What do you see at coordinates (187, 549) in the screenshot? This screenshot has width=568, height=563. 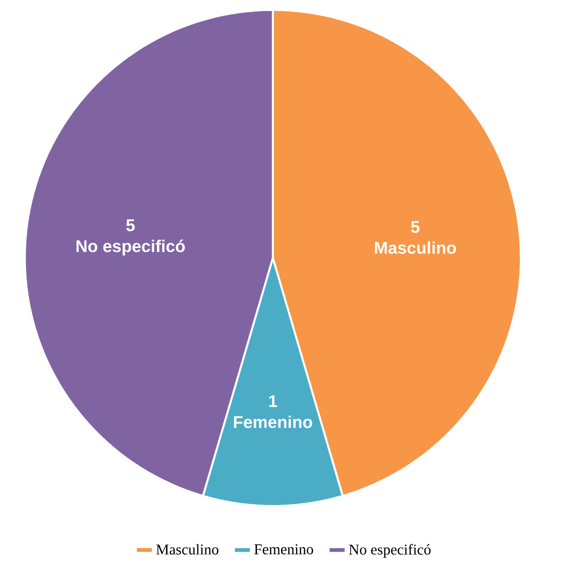 I see `legend-label: Masculino` at bounding box center [187, 549].